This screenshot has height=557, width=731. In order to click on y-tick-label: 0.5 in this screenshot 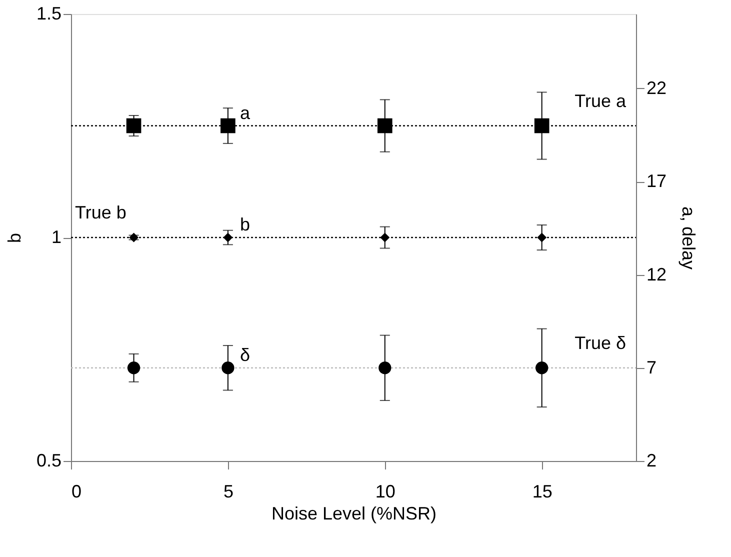, I will do `click(49, 460)`.